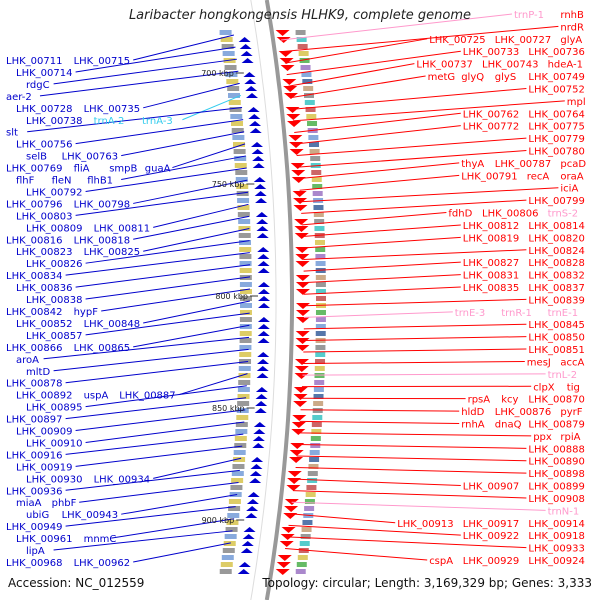 Image resolution: width=600 pixels, height=600 pixels. Describe the element at coordinates (573, 164) in the screenshot. I see `gene-label: pcaD` at that location.